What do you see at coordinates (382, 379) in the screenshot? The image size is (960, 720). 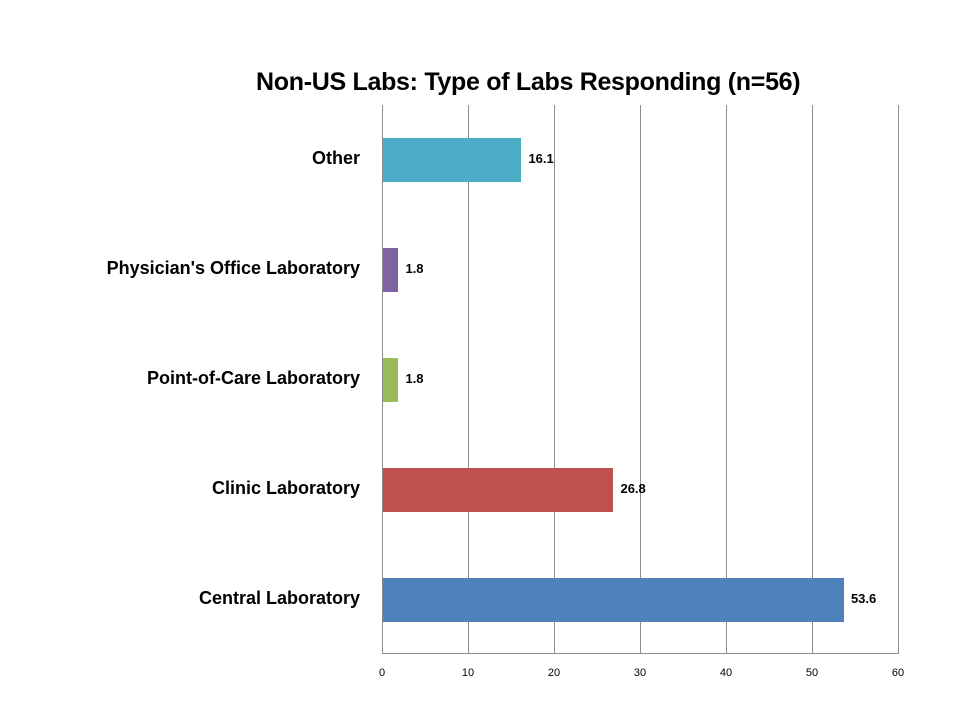 I see `y-axis-line` at bounding box center [382, 379].